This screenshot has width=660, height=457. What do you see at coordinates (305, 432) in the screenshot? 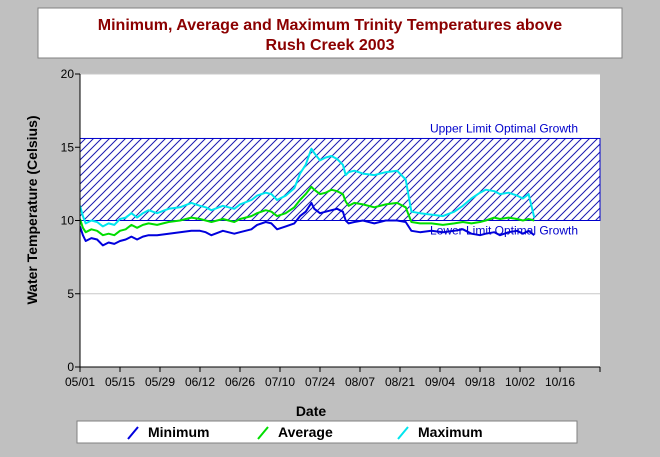
I see `legend-label-average: Average` at bounding box center [305, 432].